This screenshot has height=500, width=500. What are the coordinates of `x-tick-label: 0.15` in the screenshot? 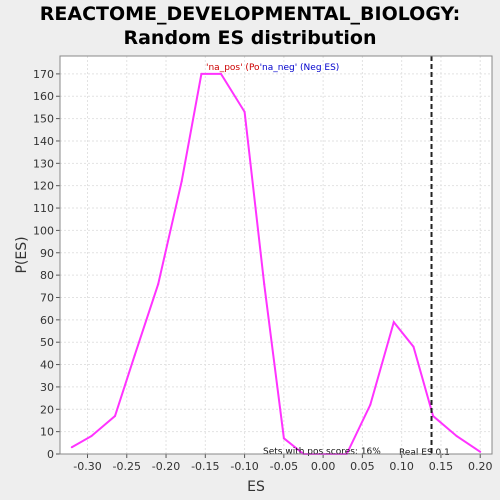 It's located at (441, 466).